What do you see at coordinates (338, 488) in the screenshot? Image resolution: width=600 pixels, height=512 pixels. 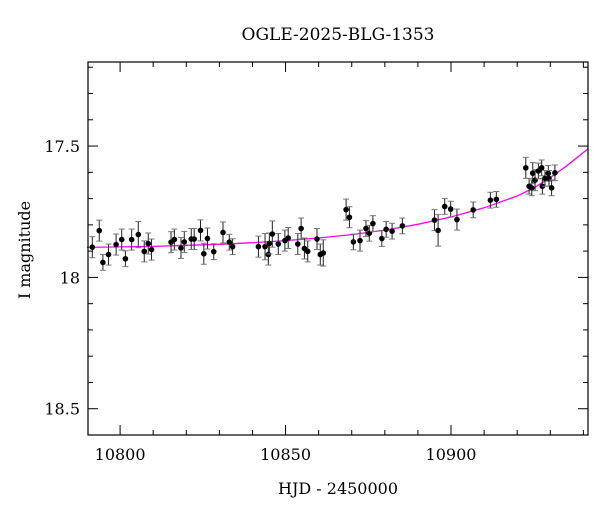 I see `x-axis-label: HJD - 2450000` at bounding box center [338, 488].